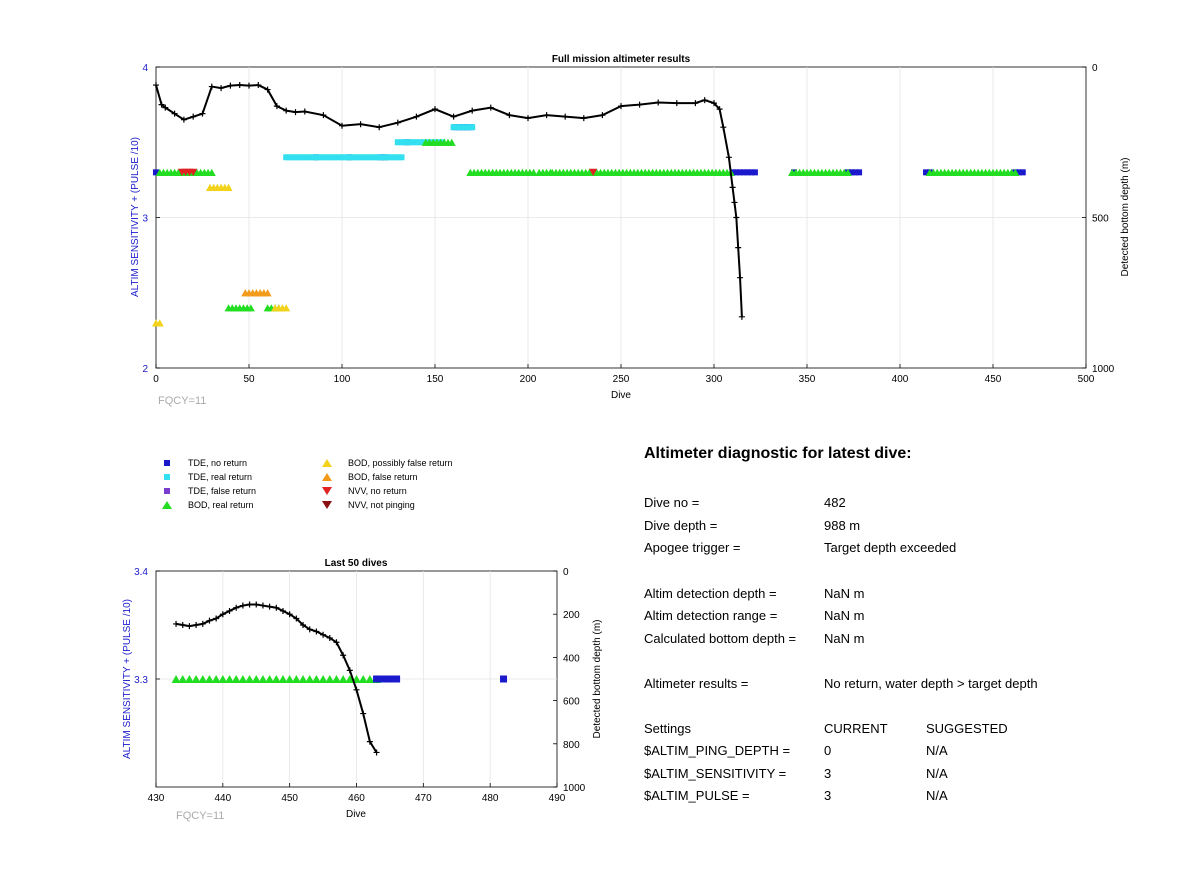 Image resolution: width=1200 pixels, height=885 pixels. Describe the element at coordinates (571, 658) in the screenshot. I see `y-tick-label-right: 400` at that location.